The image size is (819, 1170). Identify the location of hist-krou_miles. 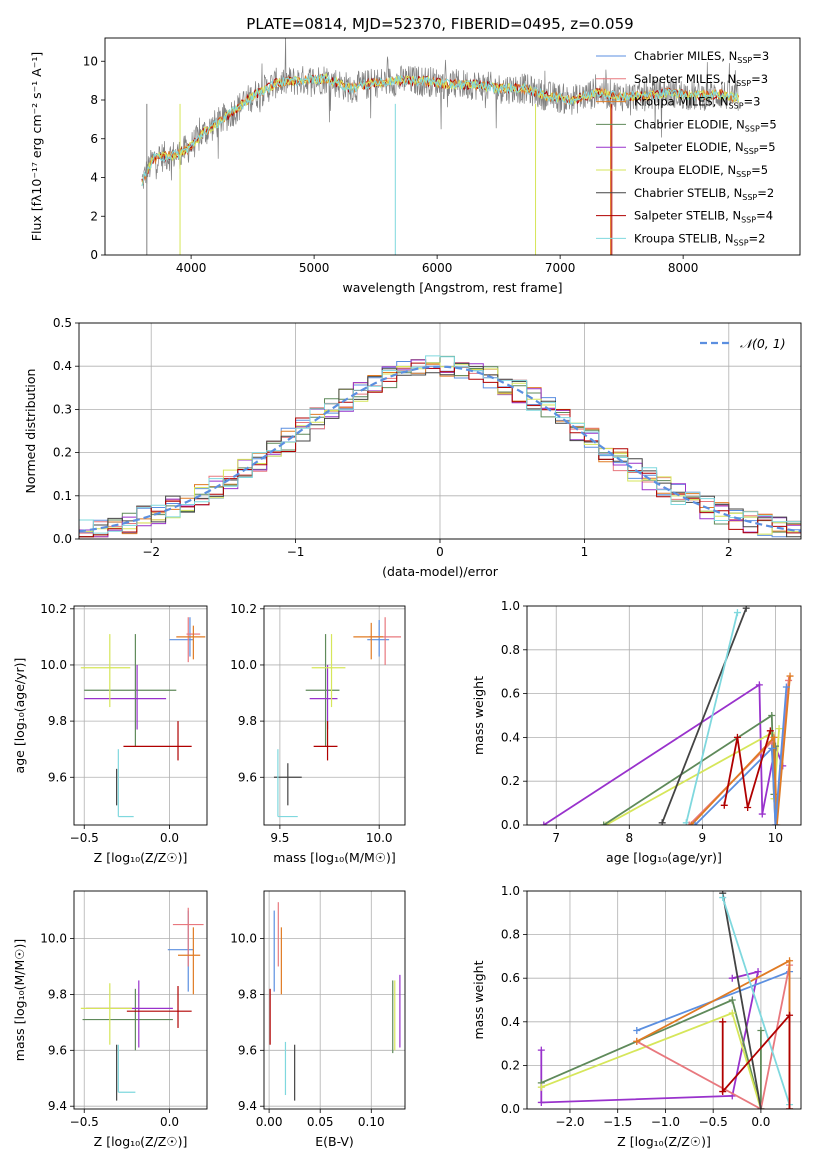
(440, 450).